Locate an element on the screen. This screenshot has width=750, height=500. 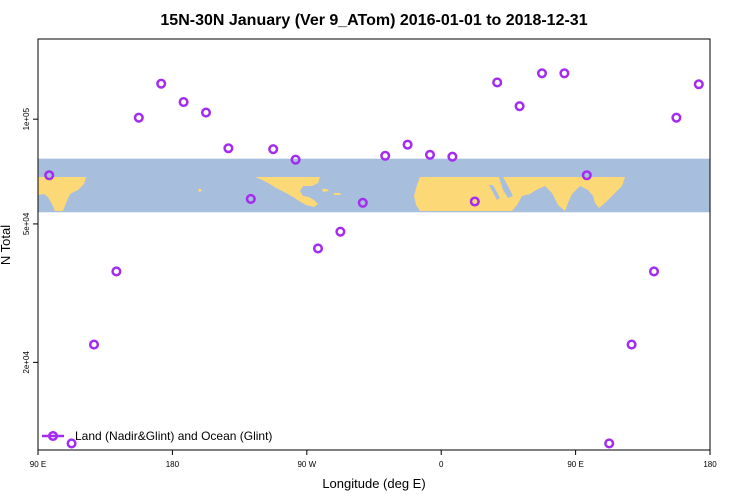
map-land is located at coordinates (331, 194).